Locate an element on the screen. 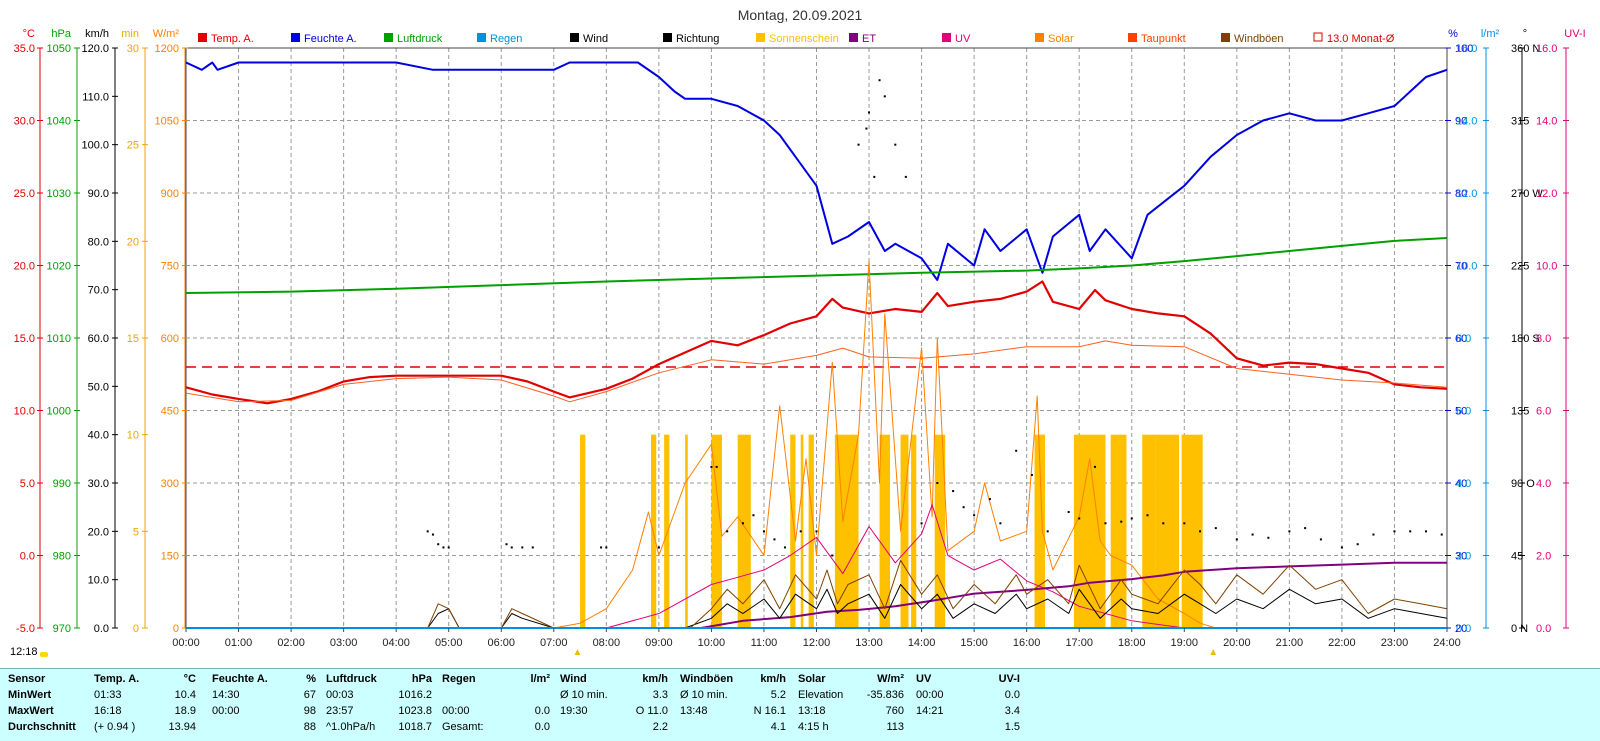 This screenshot has height=741, width=1600. legend-swatch-wind is located at coordinates (574, 37).